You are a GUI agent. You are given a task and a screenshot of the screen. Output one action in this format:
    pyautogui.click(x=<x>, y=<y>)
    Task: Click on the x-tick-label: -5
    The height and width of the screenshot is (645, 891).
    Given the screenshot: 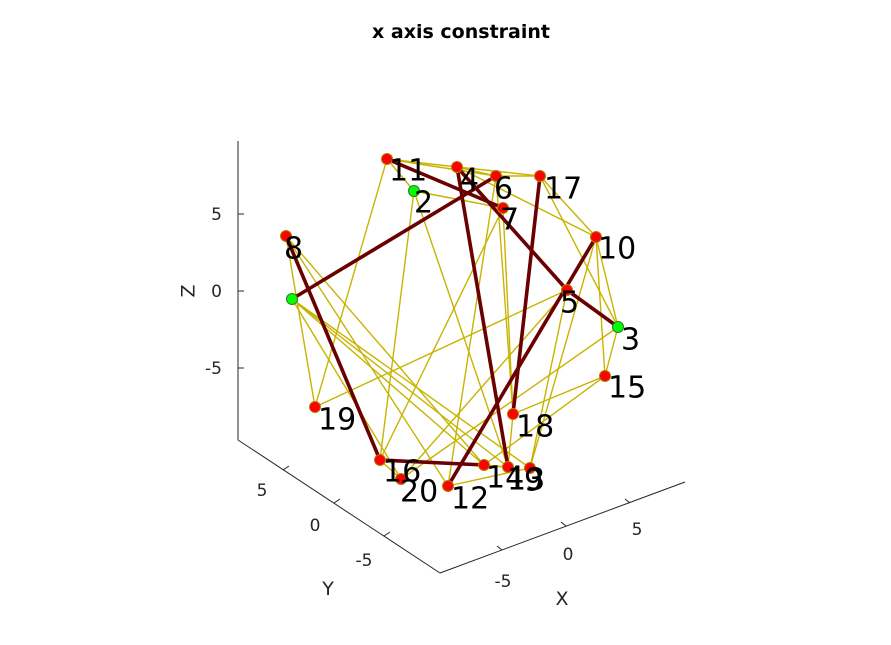 What is the action you would take?
    pyautogui.click(x=503, y=582)
    